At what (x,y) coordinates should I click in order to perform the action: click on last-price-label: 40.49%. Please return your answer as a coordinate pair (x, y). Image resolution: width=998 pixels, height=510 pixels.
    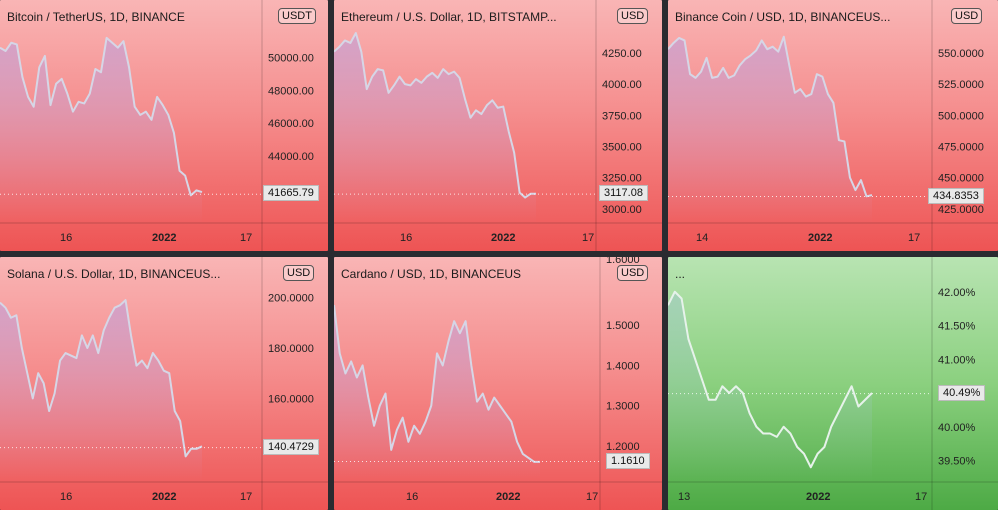
    Looking at the image, I should click on (962, 392).